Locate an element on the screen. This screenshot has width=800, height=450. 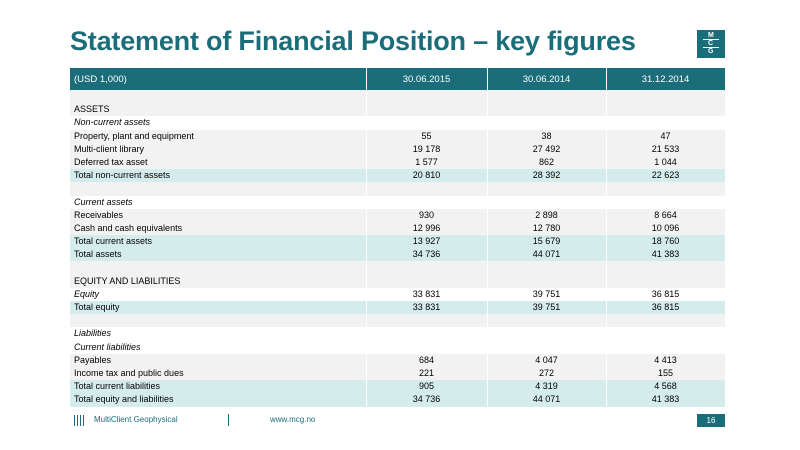
row-value: 28 392 is located at coordinates (547, 176).